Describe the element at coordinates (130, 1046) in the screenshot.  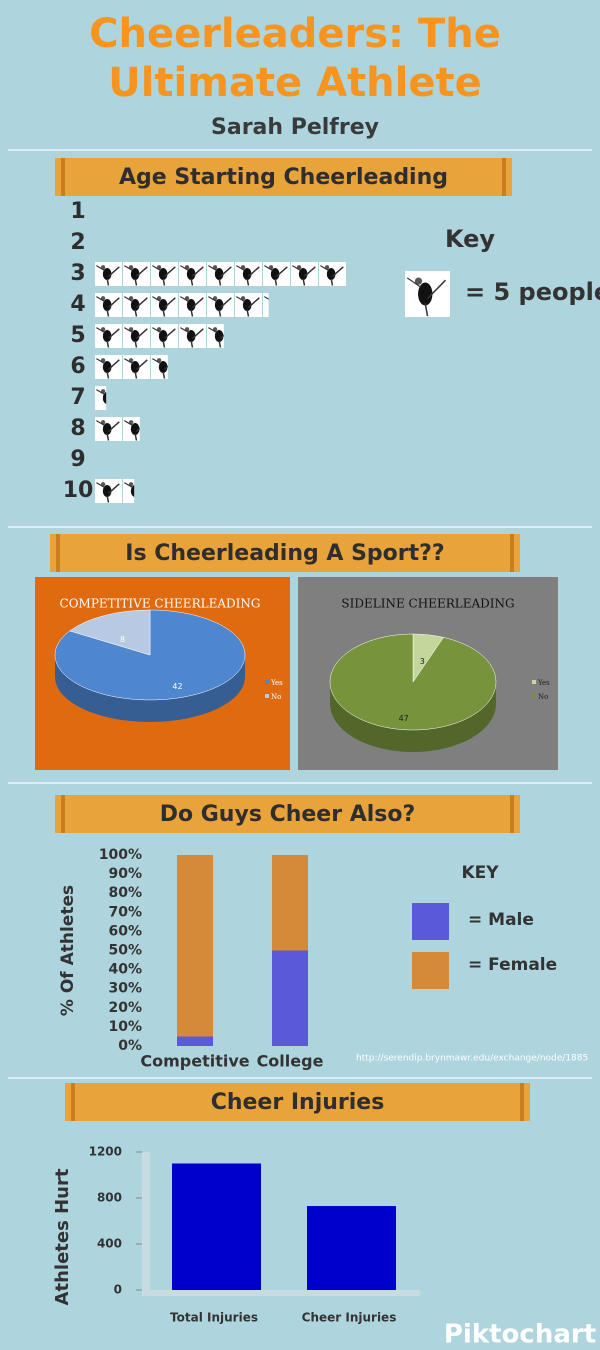
I see `y-tick-label: 0%` at that location.